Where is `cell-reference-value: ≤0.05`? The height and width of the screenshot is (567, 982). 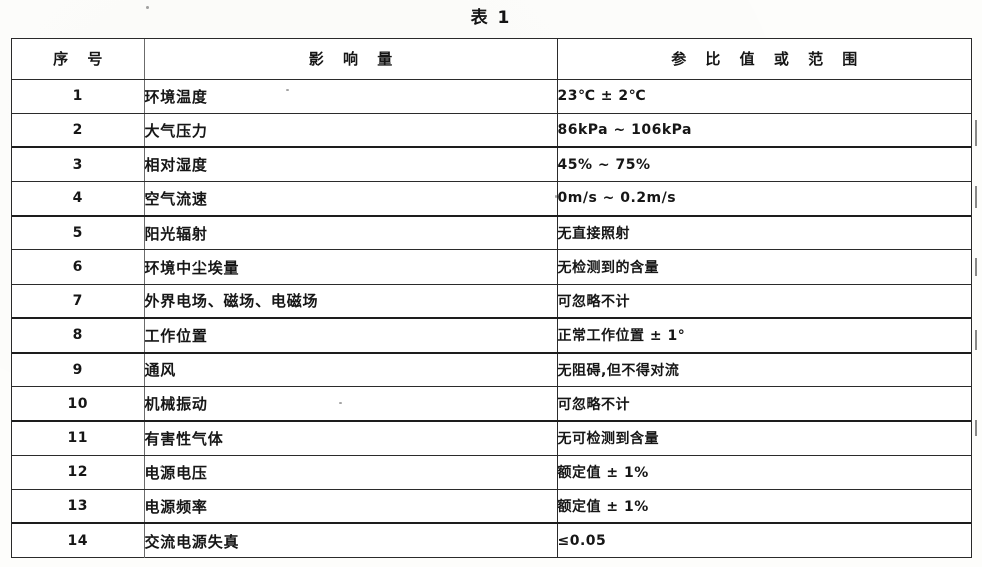 cell-reference-value: ≤0.05 is located at coordinates (582, 541).